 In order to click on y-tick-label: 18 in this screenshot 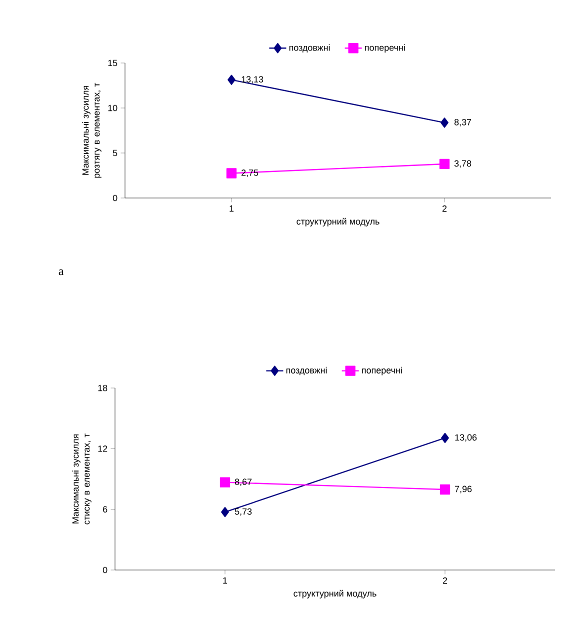, I will do `click(103, 388)`.